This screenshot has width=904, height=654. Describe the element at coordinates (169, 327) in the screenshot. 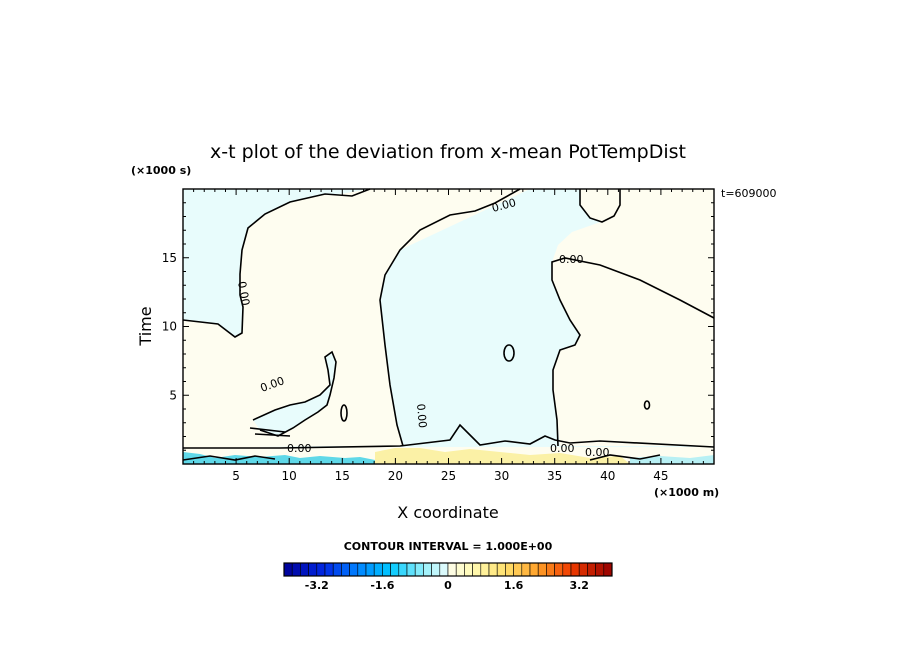

I see `y-tick-label: 10` at that location.